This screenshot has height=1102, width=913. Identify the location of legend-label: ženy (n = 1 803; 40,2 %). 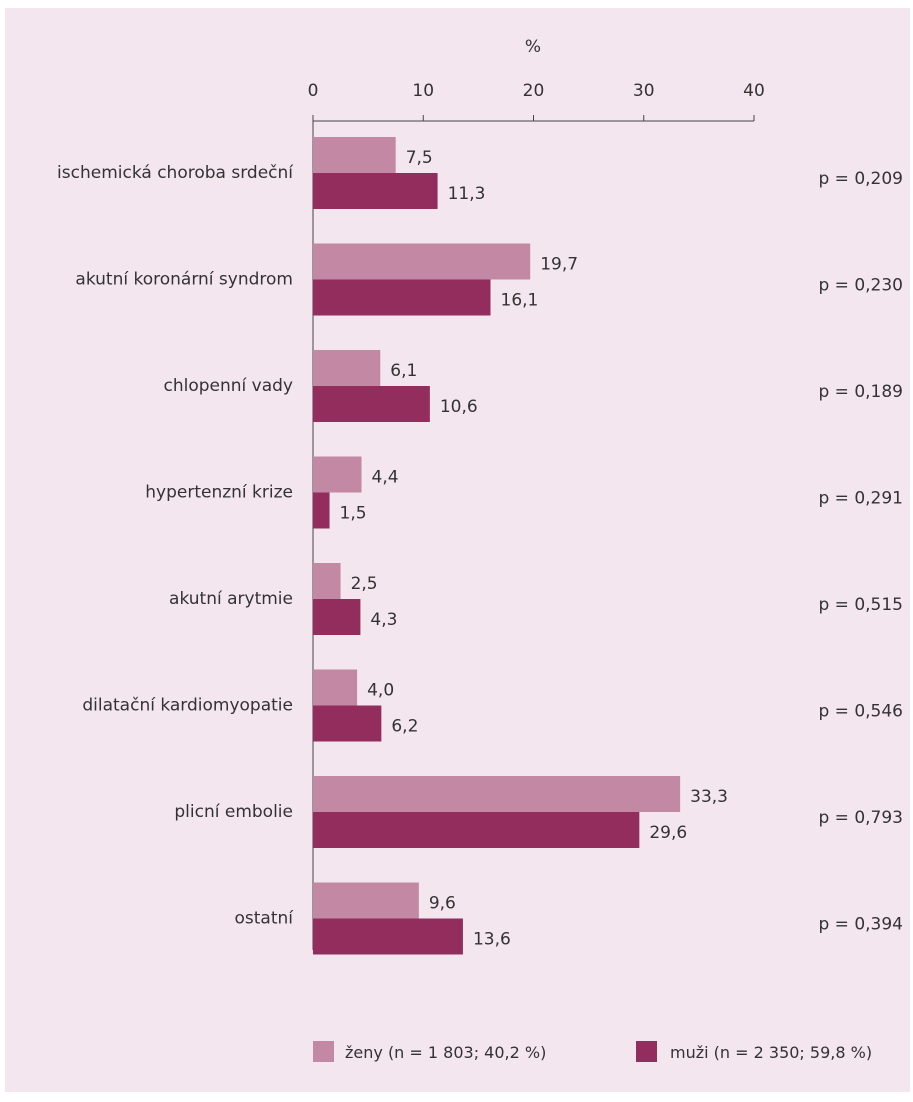
(445, 1052).